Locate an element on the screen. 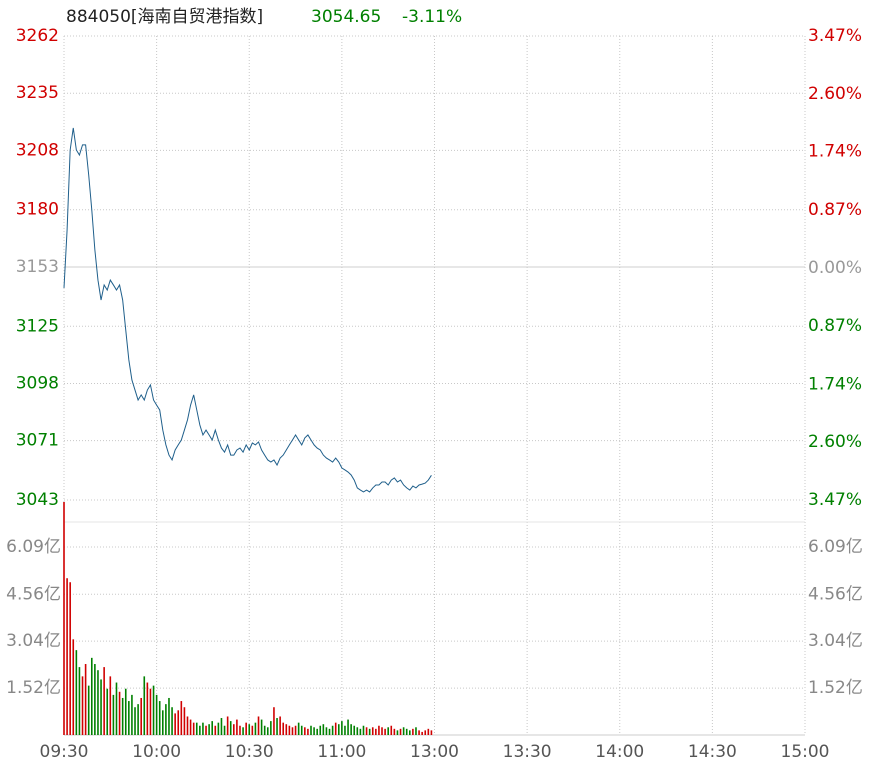  y-tick-label: 3043 is located at coordinates (37, 500).